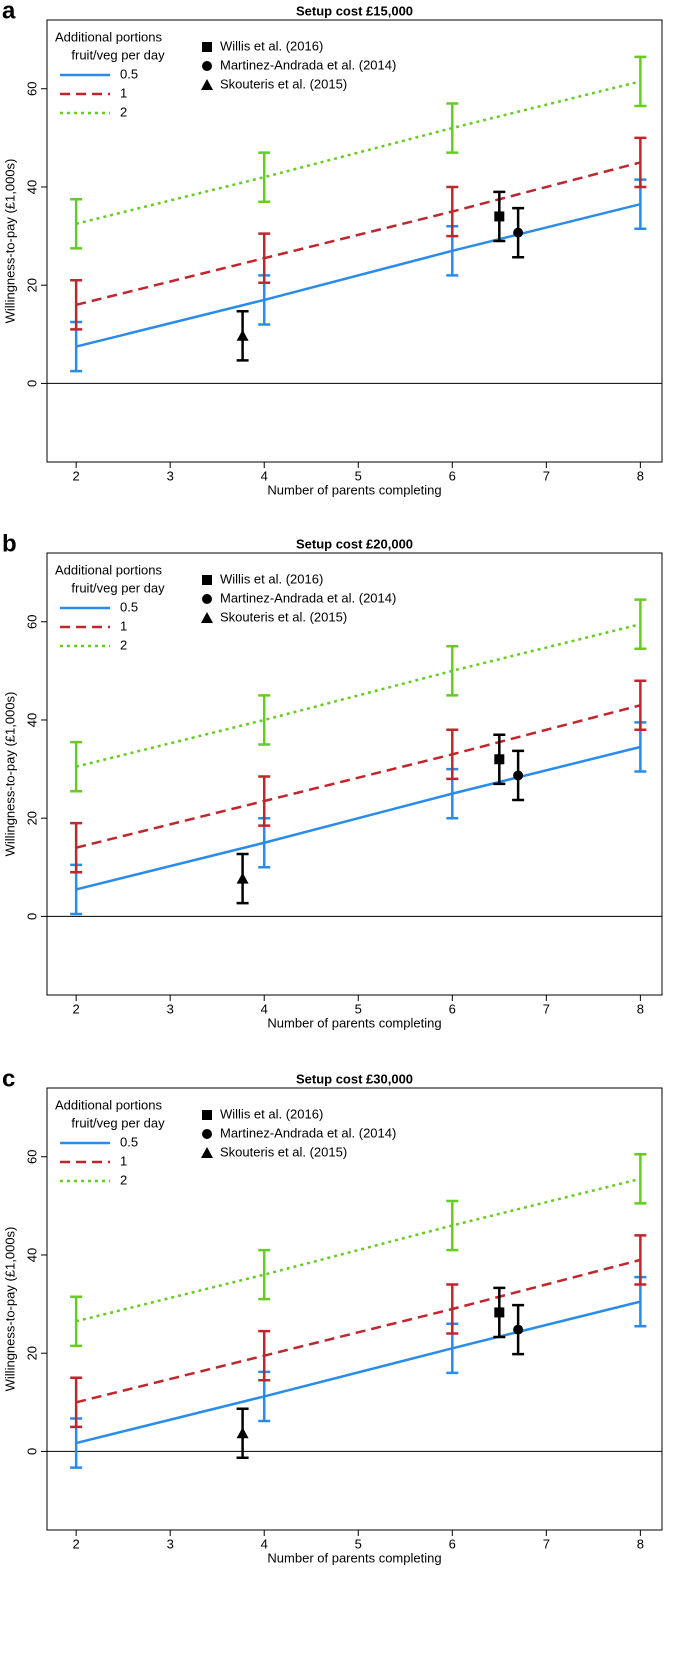  What do you see at coordinates (9, 12) in the screenshot?
I see `panel-label: a` at bounding box center [9, 12].